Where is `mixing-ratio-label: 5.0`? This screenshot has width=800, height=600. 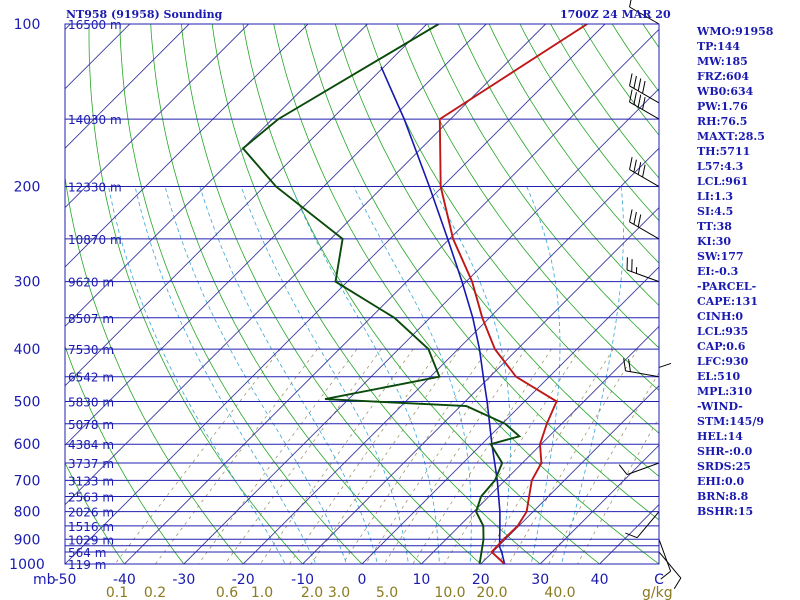
mixing-ratio-label: 5.0 is located at coordinates (387, 592).